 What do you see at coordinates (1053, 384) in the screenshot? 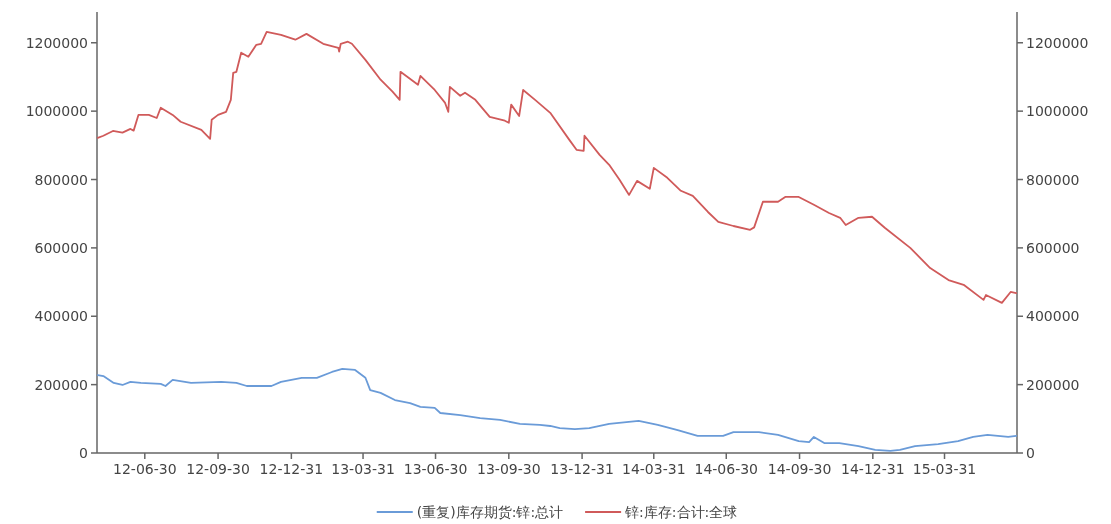
I see `y2-tick-label: 200000` at bounding box center [1053, 384].